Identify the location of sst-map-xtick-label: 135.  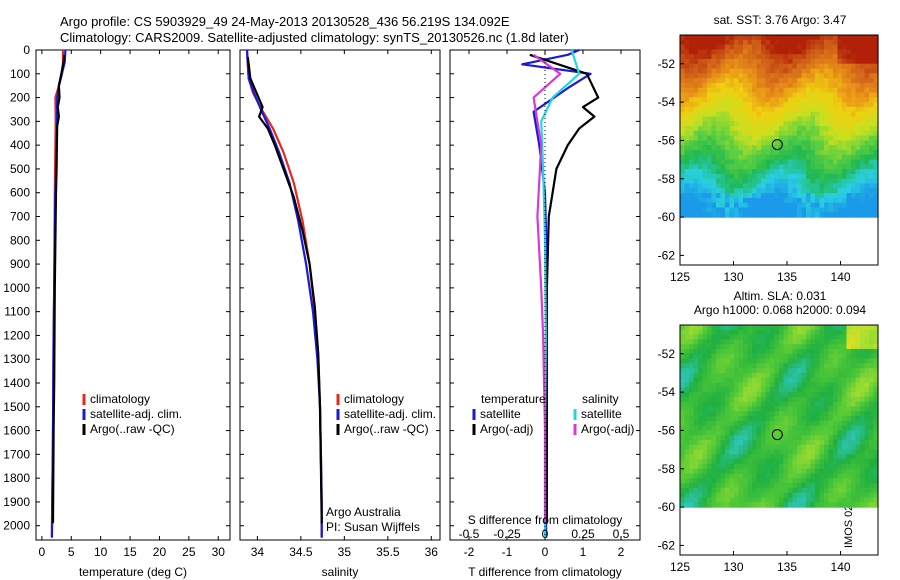
(787, 277).